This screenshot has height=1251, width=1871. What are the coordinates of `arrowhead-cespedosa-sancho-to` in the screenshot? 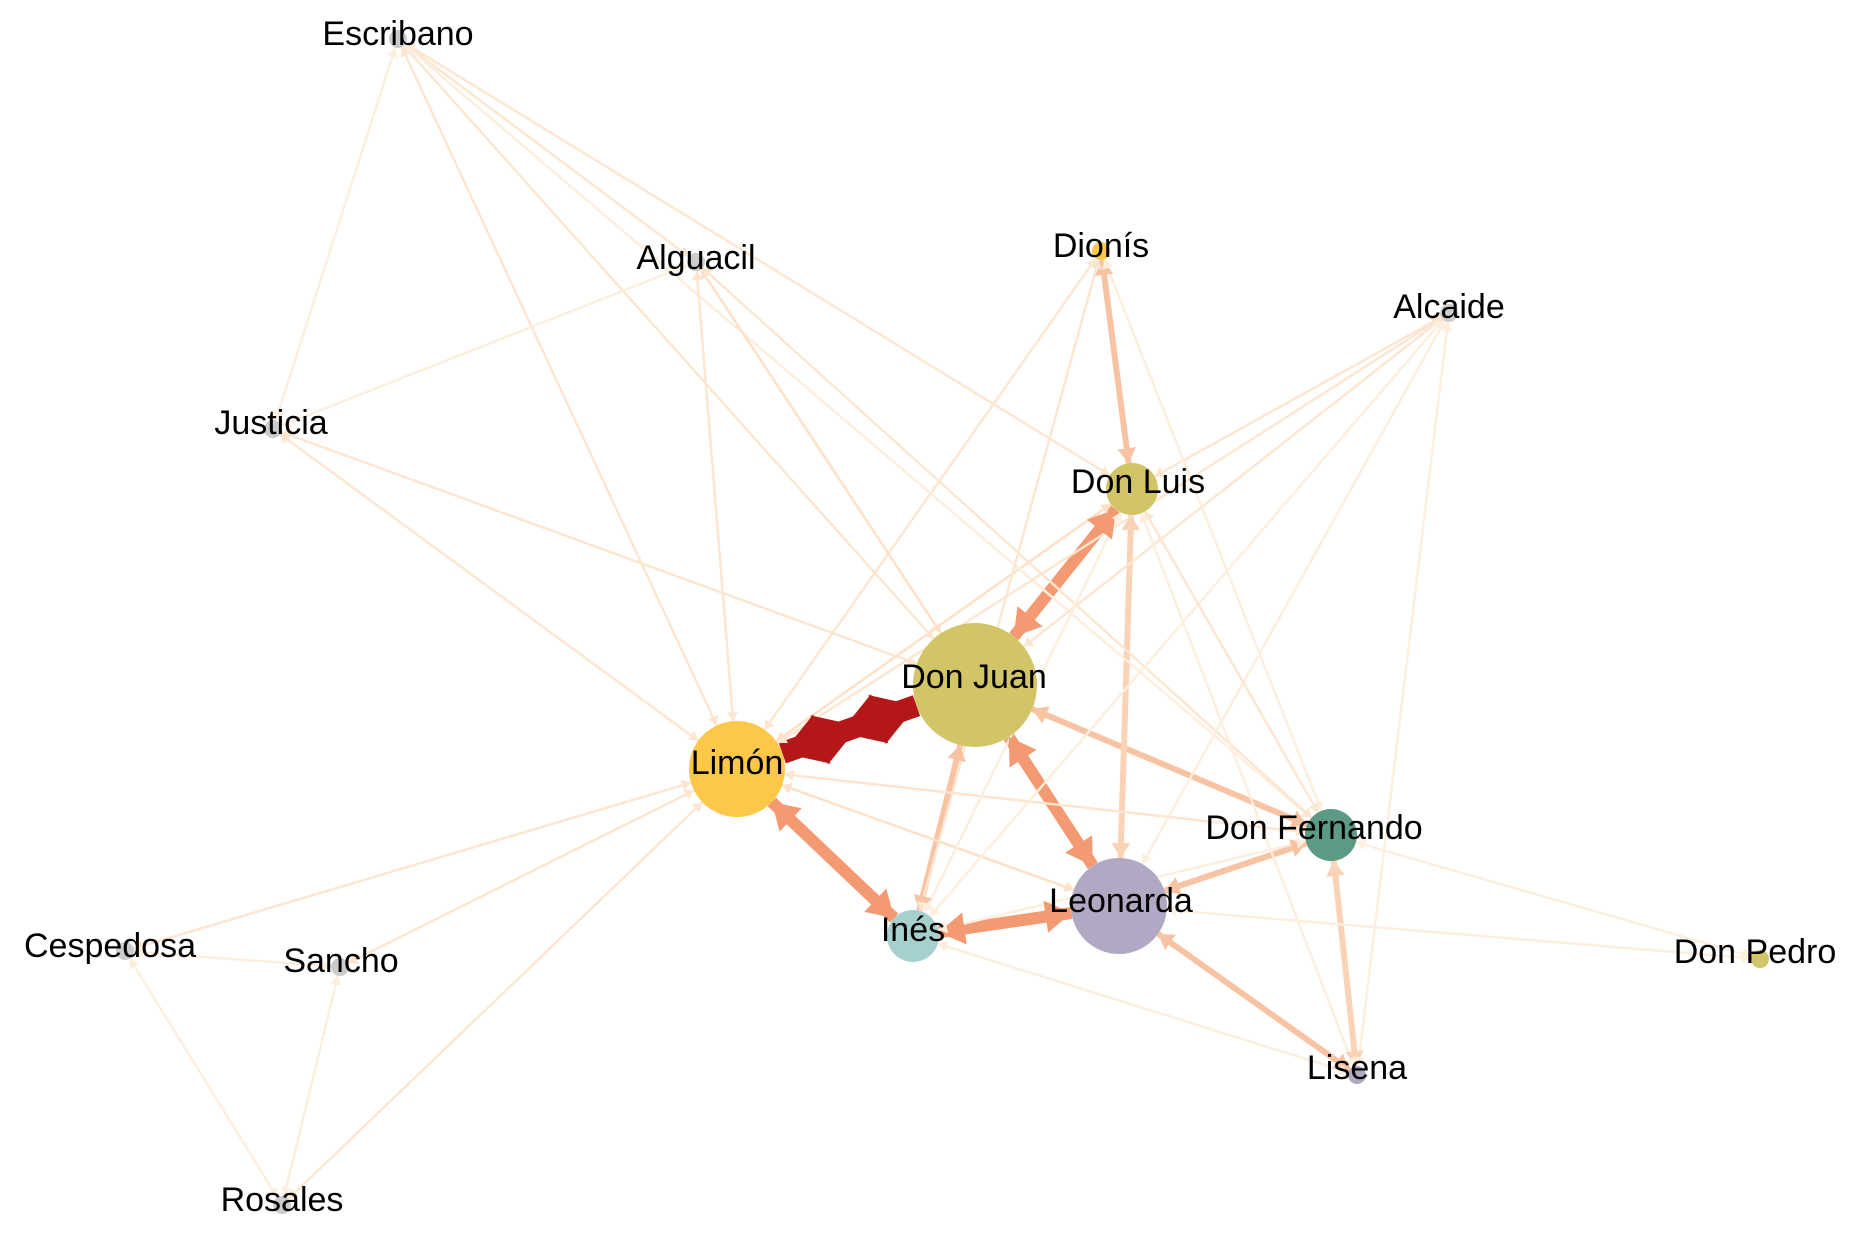 It's located at (326, 966).